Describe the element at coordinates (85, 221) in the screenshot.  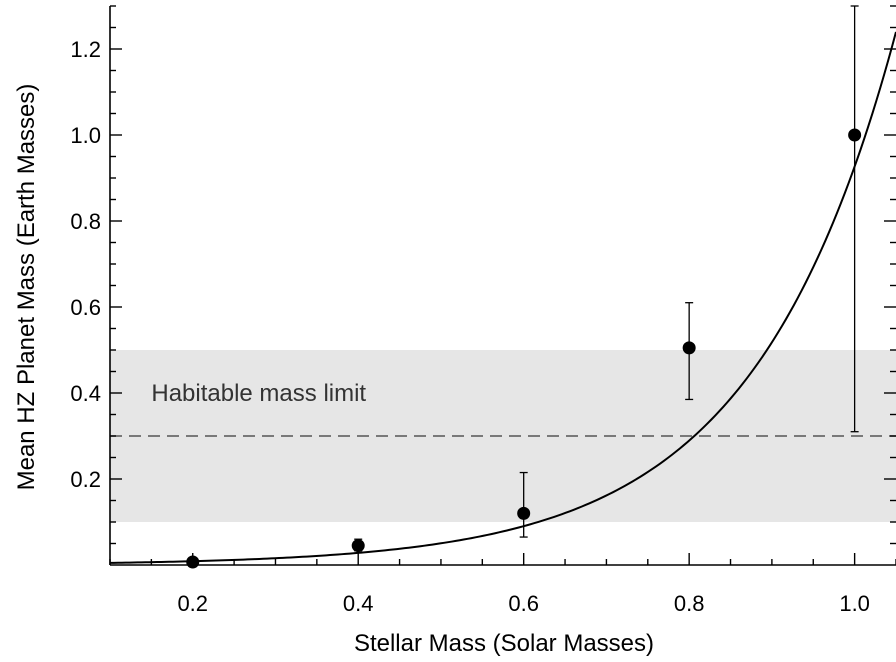
I see `y-tick-label: 0.8` at that location.